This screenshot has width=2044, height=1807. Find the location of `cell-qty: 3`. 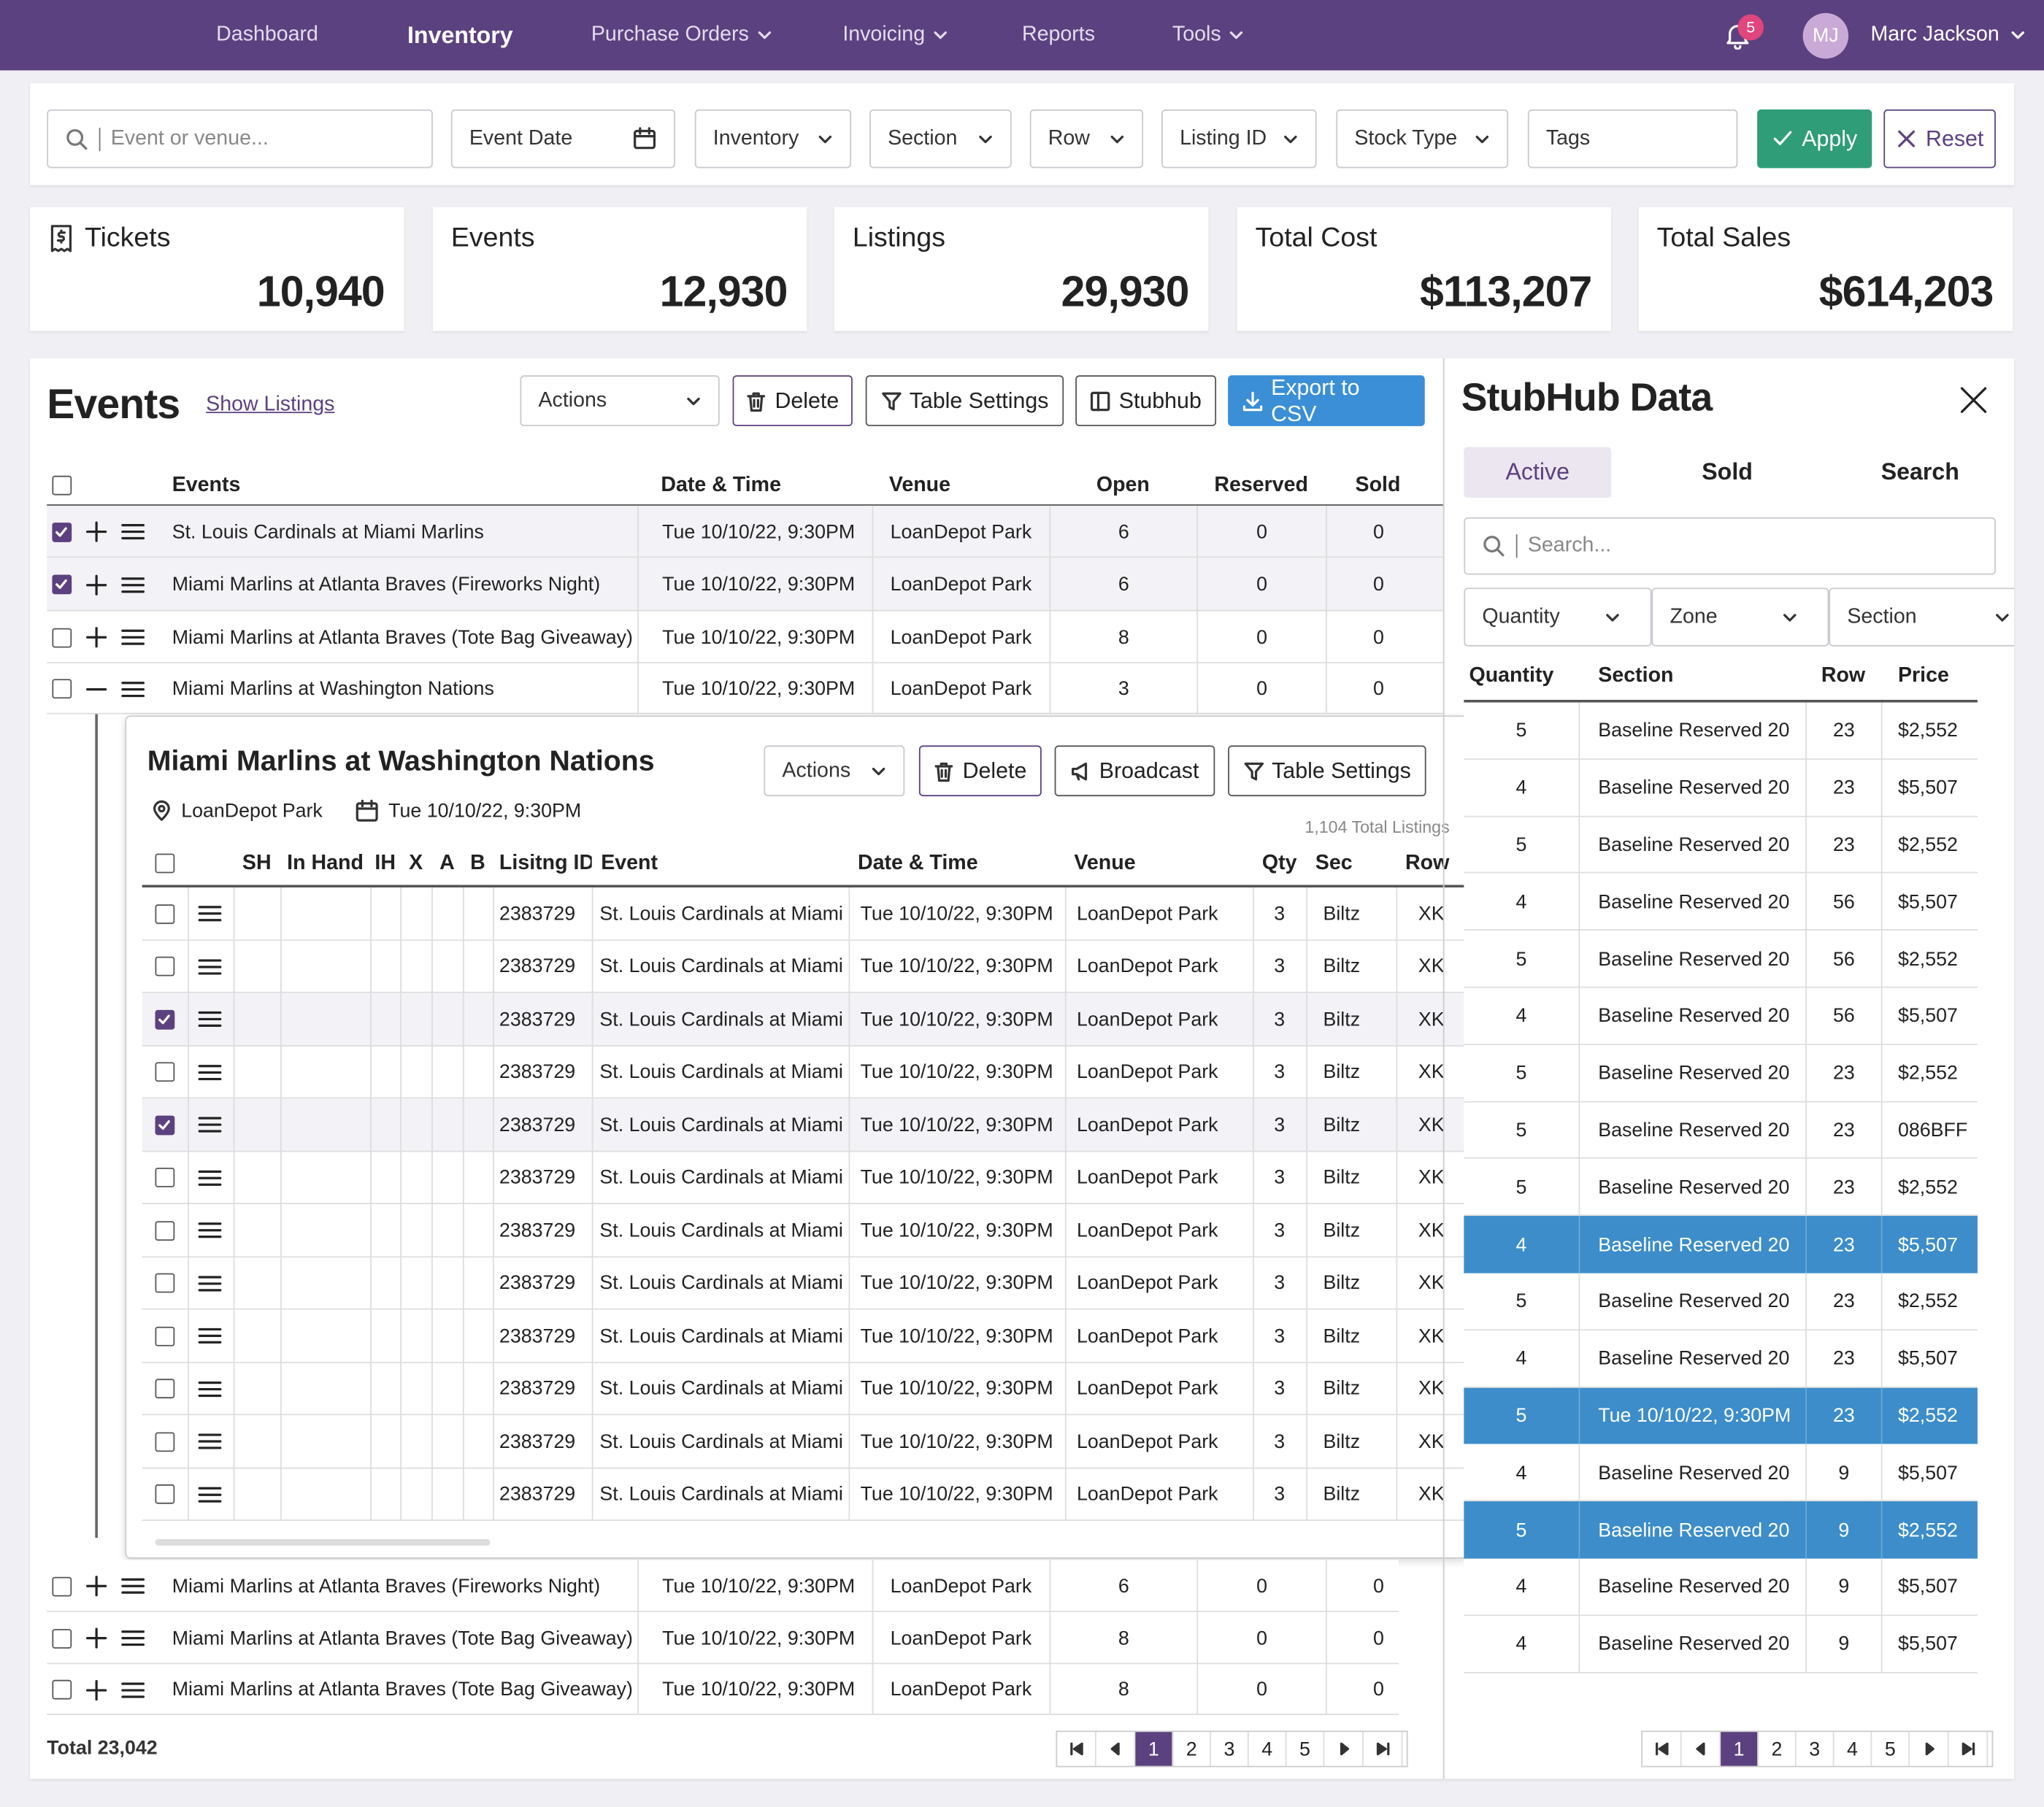

cell-qty: 3 is located at coordinates (1280, 1441).